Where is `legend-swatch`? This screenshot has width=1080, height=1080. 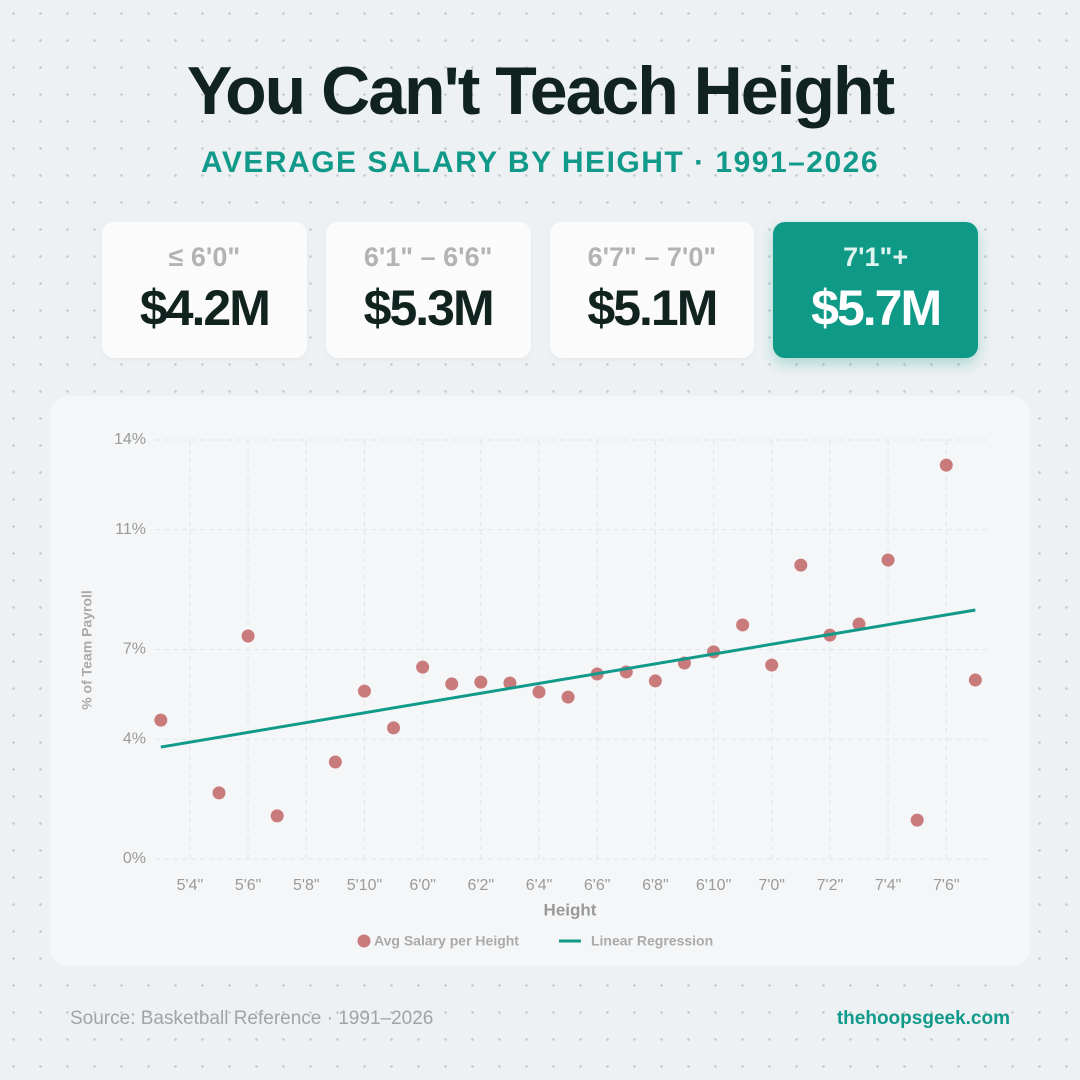 legend-swatch is located at coordinates (364, 941).